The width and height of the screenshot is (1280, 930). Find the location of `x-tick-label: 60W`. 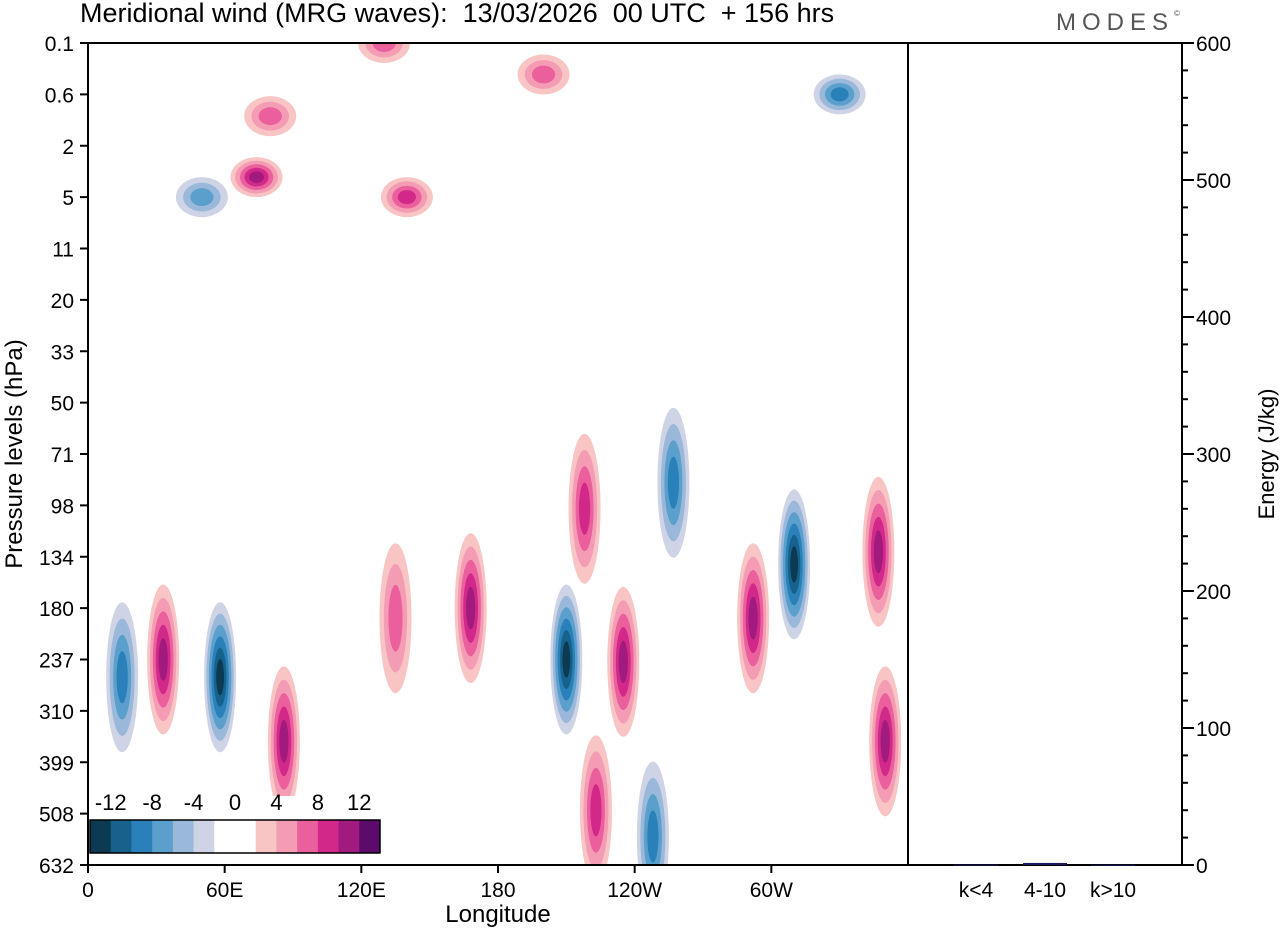

x-tick-label: 60W is located at coordinates (771, 890).